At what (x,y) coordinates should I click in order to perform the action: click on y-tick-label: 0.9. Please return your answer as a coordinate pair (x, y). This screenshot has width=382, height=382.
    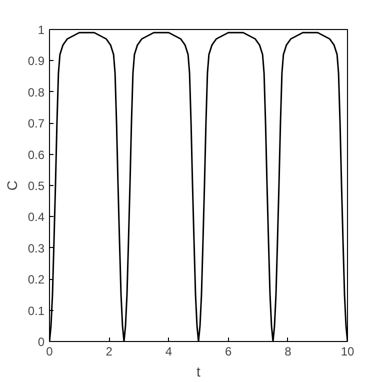
    Looking at the image, I should click on (36, 61).